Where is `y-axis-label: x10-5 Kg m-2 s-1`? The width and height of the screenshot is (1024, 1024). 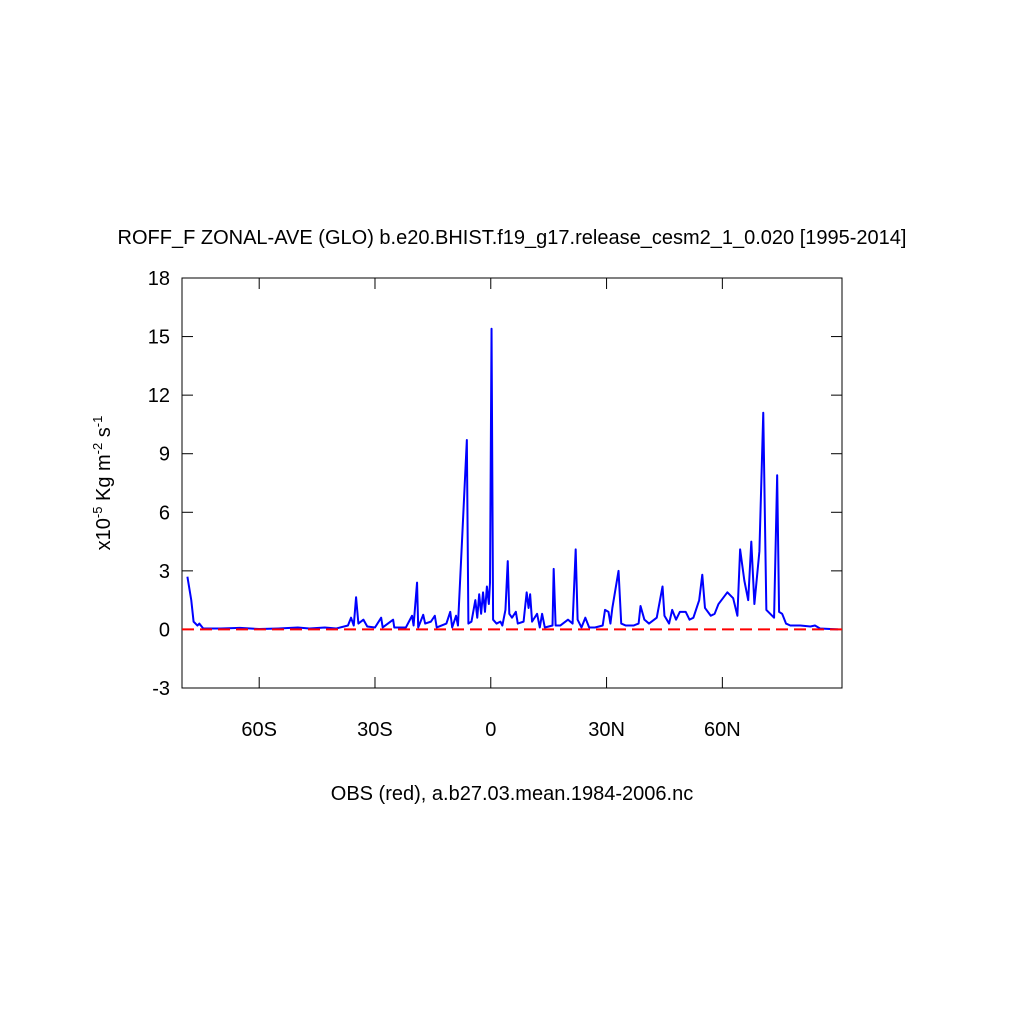 y-axis-label: x10-5 Kg m-2 s-1 is located at coordinates (102, 483).